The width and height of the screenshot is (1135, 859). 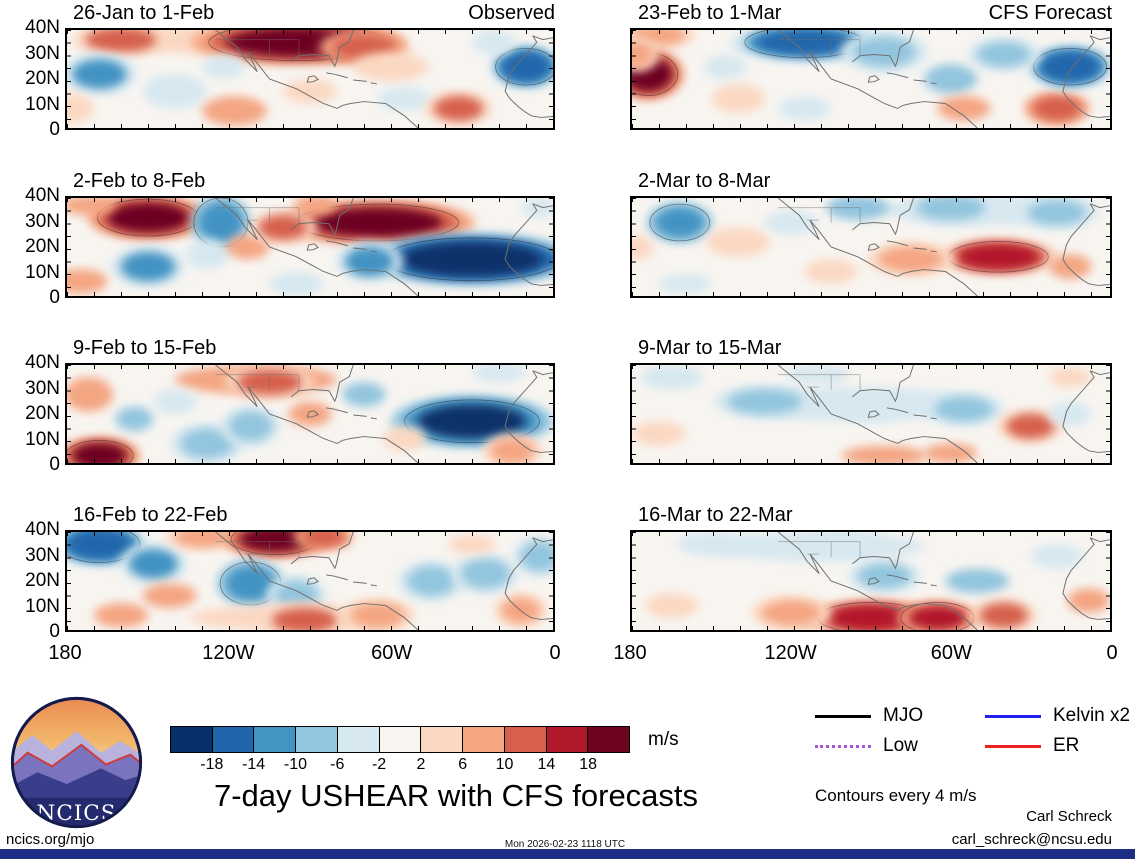 I want to click on colorbar-tick-label: -18, so click(x=212, y=764).